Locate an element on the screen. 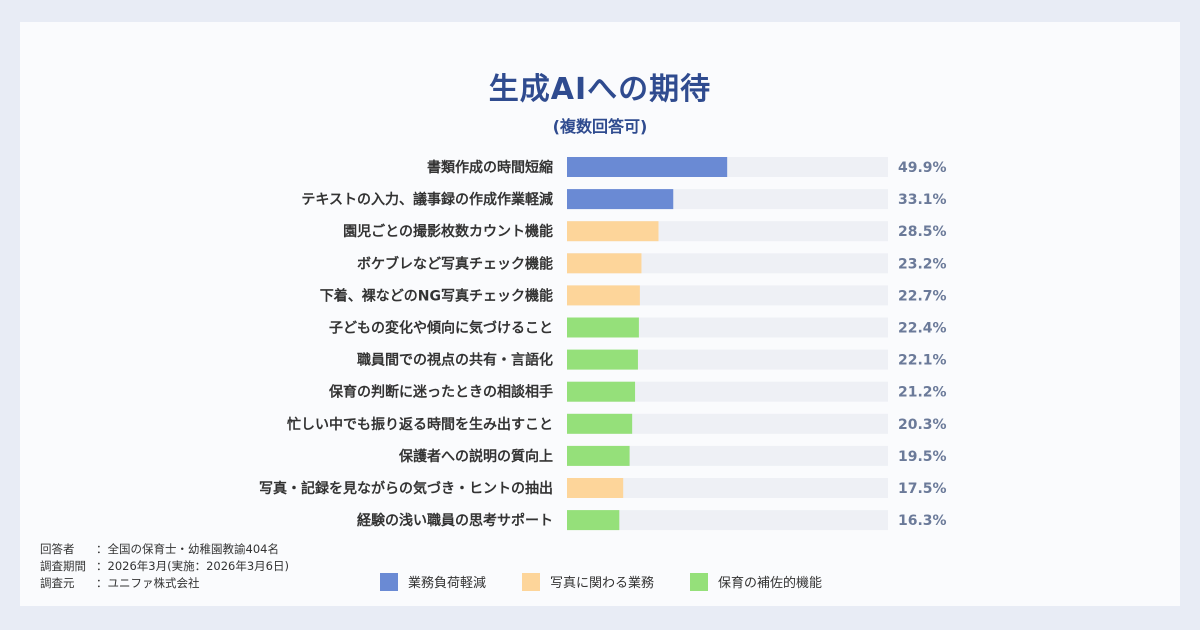 The width and height of the screenshot is (1200, 630). category-label: 園児ごとの撮影枚数カウント機能 is located at coordinates (448, 231).